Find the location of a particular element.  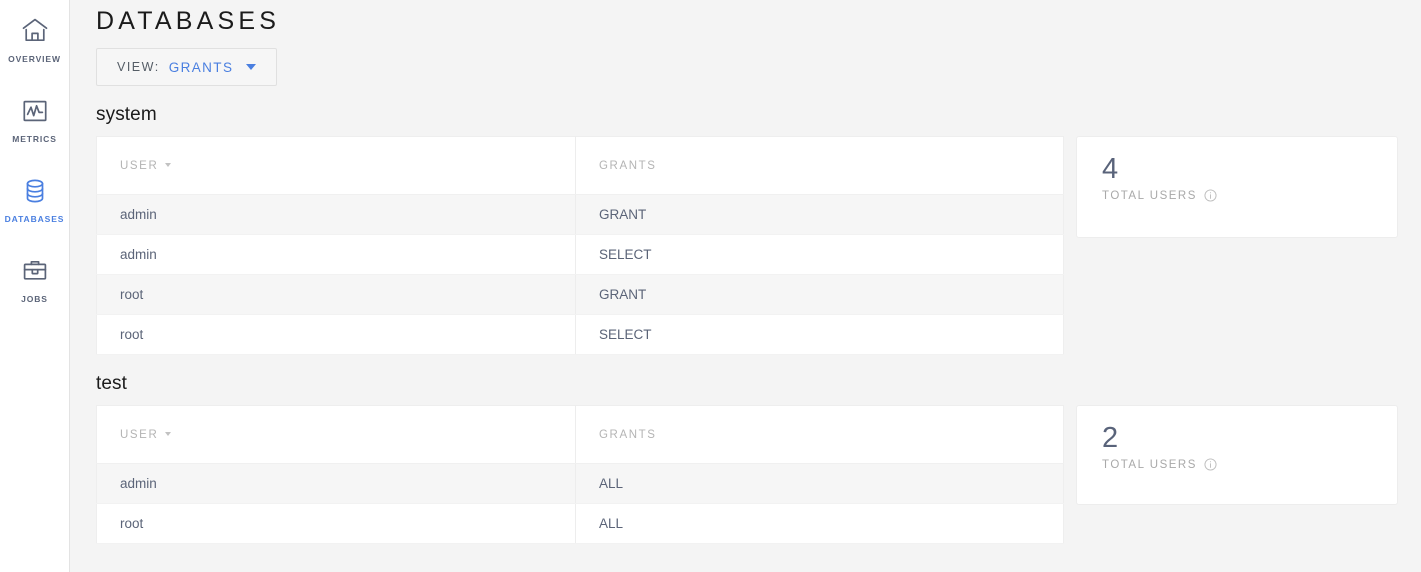

sidebar-item-label: JOBS is located at coordinates (34, 299).